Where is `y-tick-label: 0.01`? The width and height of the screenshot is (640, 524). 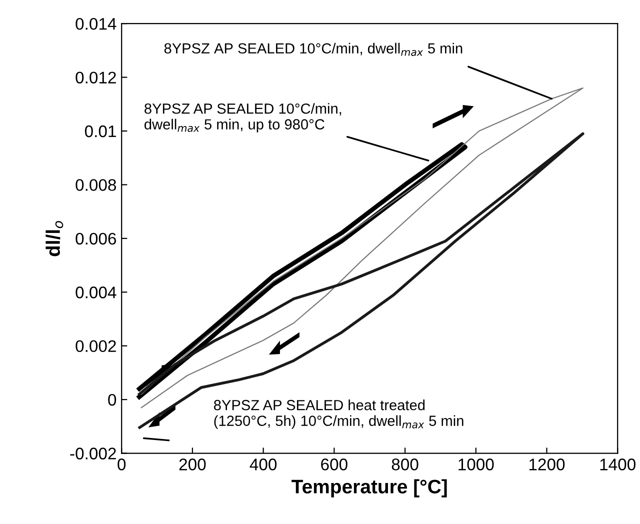
y-tick-label: 0.01 is located at coordinates (100, 131).